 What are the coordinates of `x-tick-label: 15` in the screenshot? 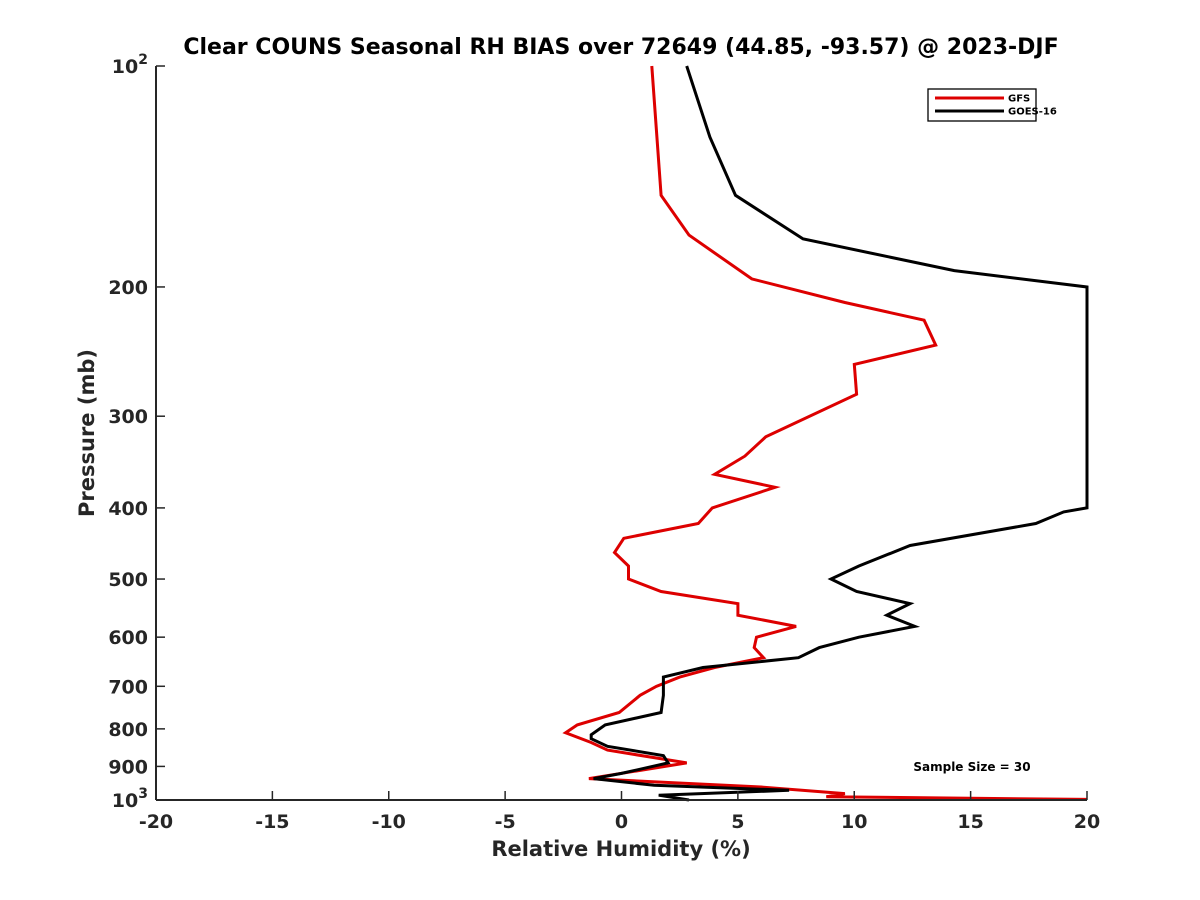 It's located at (970, 822).